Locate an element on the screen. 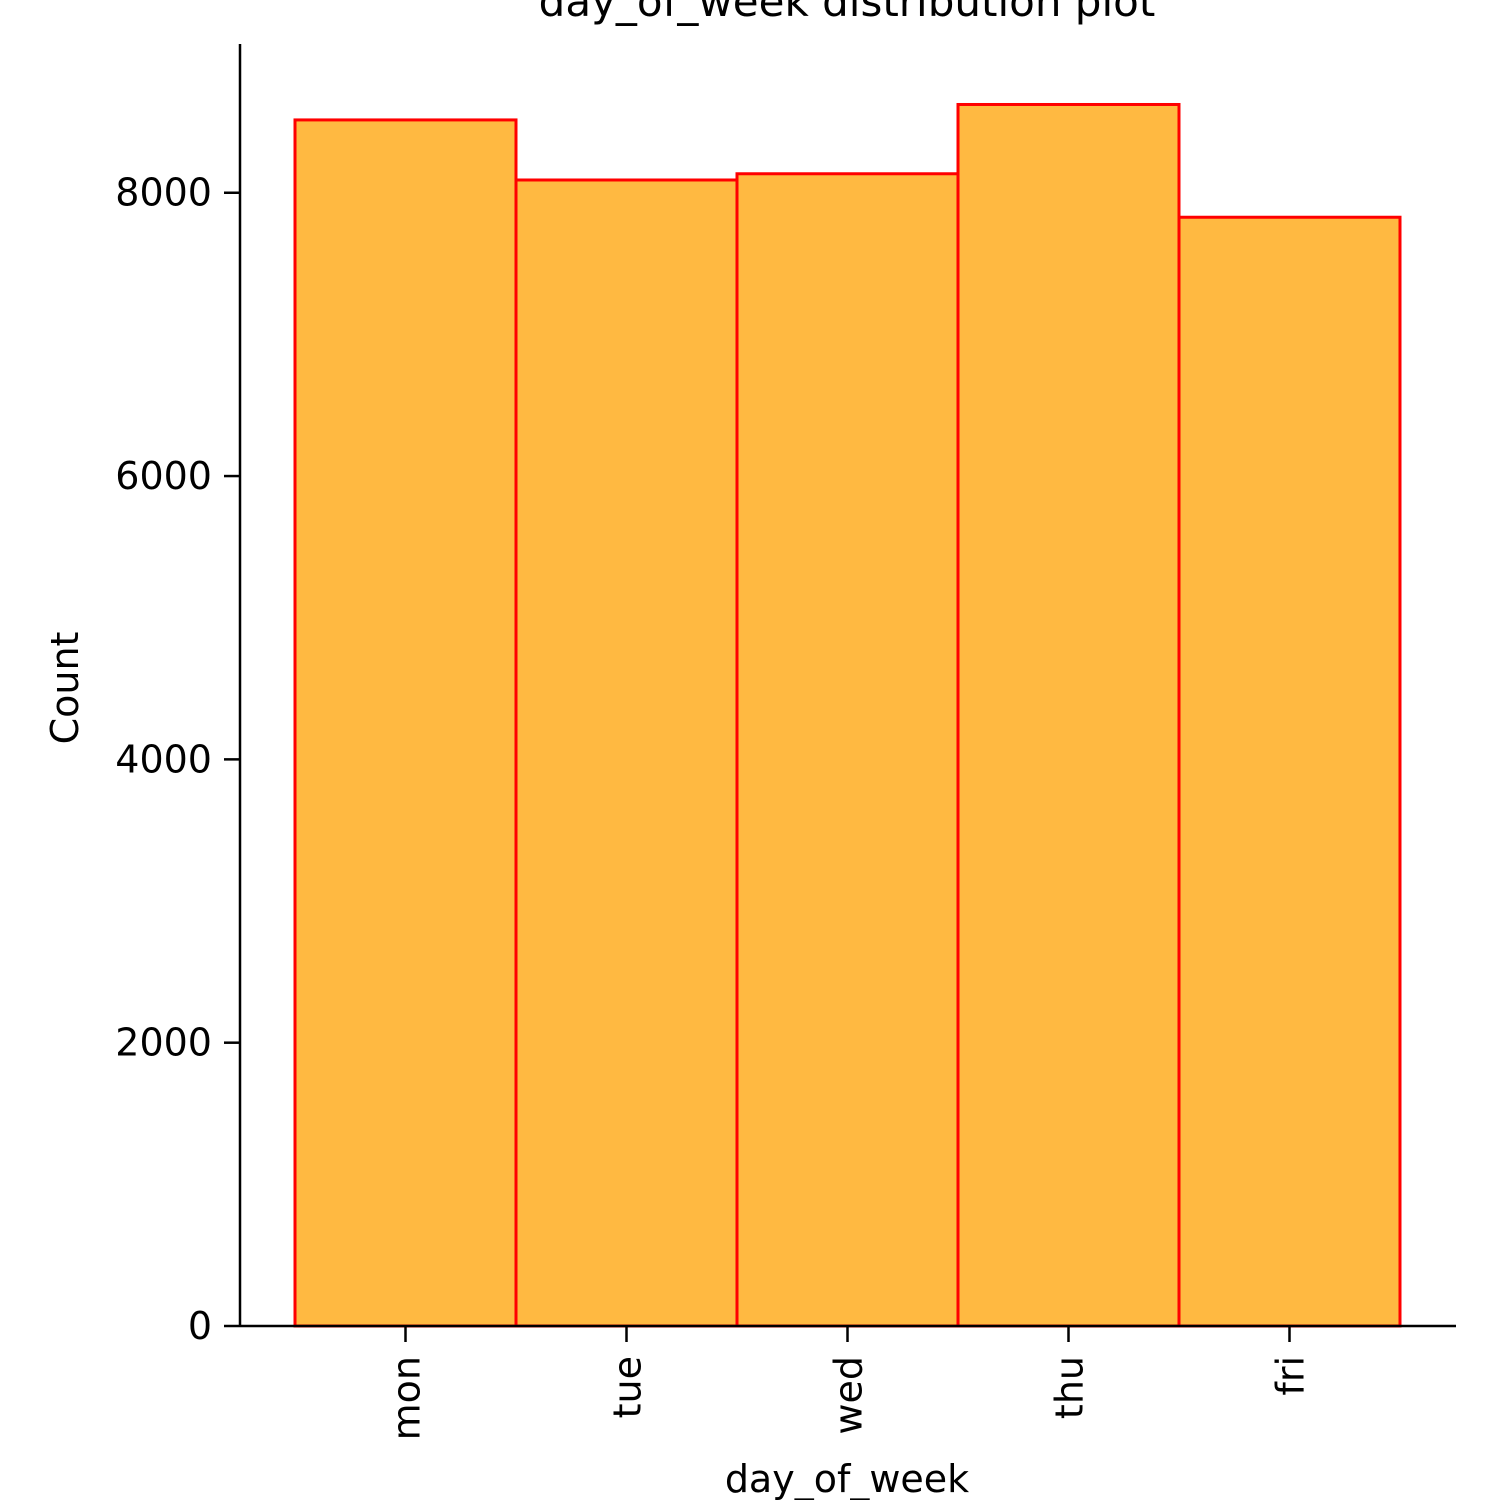 This screenshot has height=1500, width=1500. x-axis-label: day_of_week is located at coordinates (847, 1478).